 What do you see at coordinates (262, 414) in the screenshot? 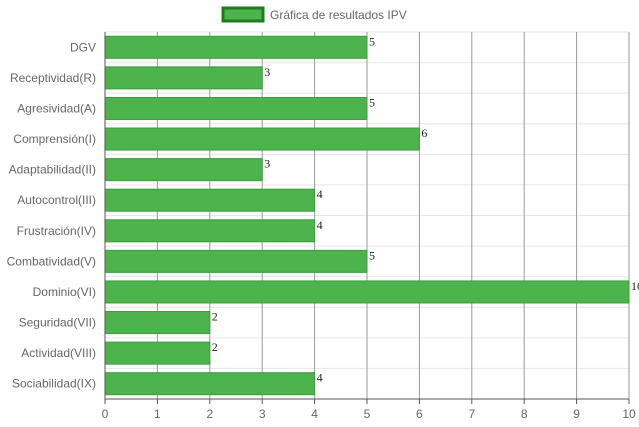
I see `x-tick-label: 3` at bounding box center [262, 414].